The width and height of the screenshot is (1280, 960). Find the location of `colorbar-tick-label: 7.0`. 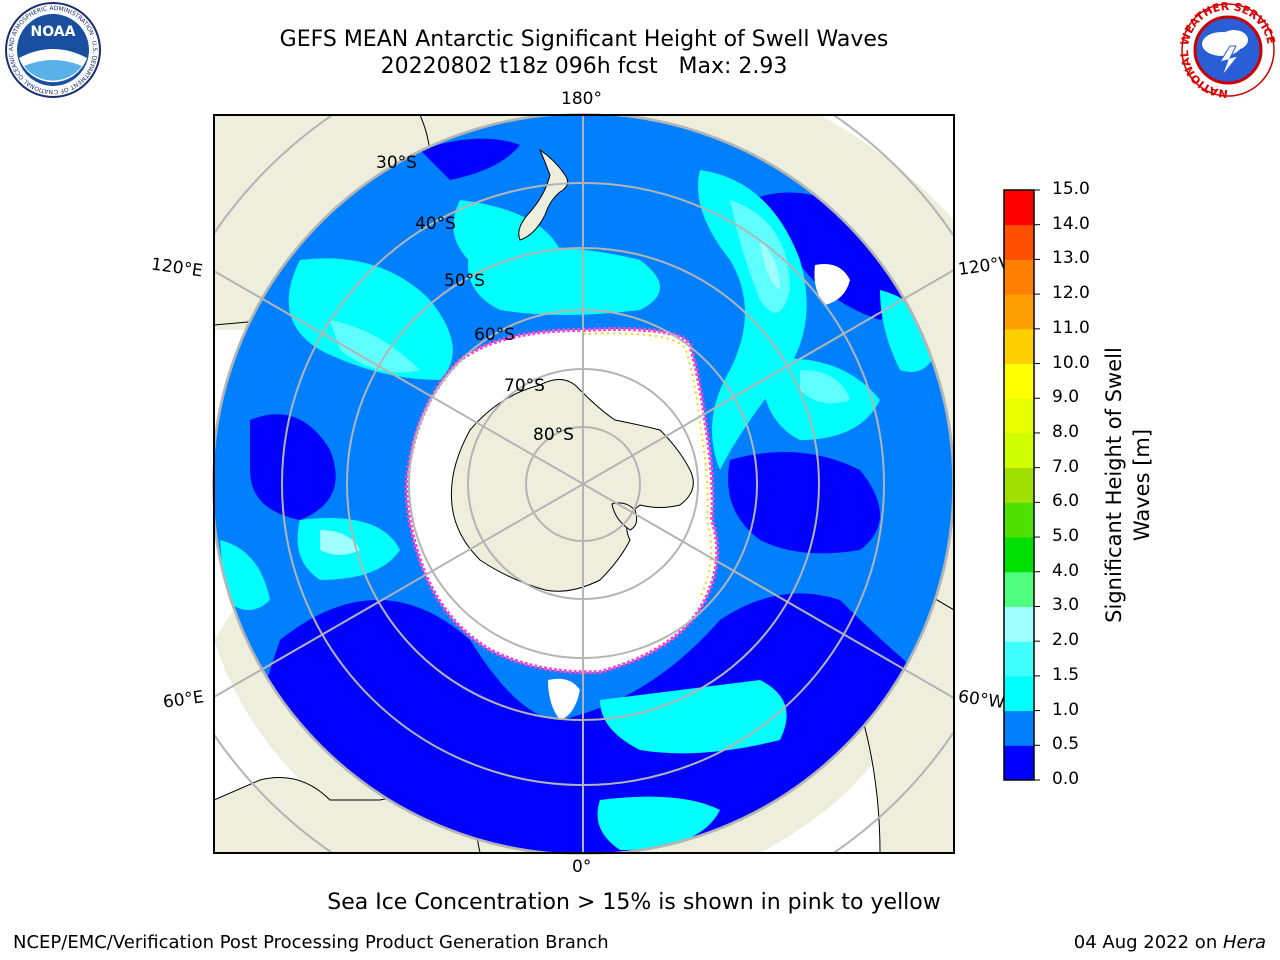

colorbar-tick-label: 7.0 is located at coordinates (1066, 466).